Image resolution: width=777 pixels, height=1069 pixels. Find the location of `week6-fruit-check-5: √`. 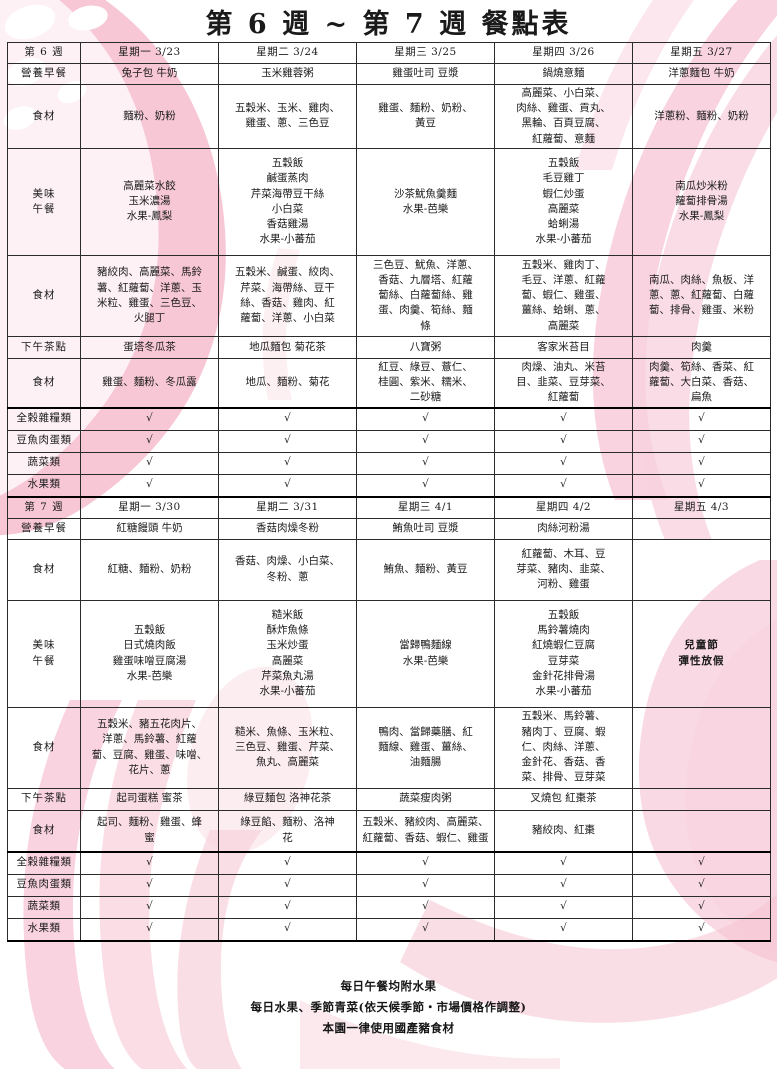

week6-fruit-check-5: √ is located at coordinates (701, 485).